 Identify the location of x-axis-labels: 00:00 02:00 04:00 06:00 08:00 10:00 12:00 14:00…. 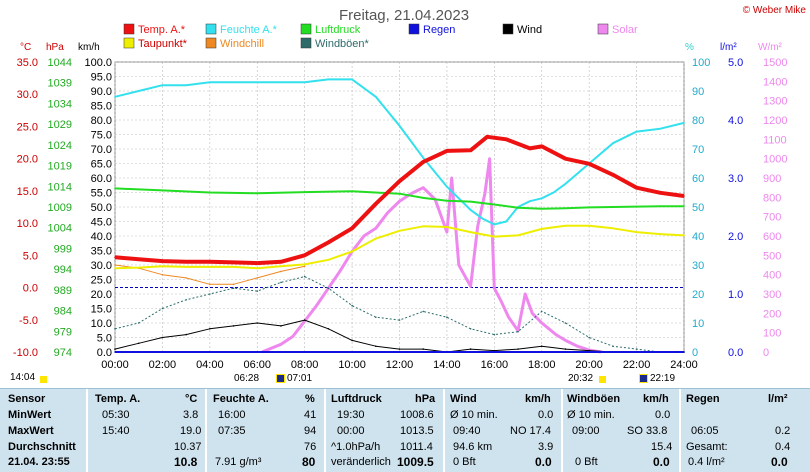
(399, 365).